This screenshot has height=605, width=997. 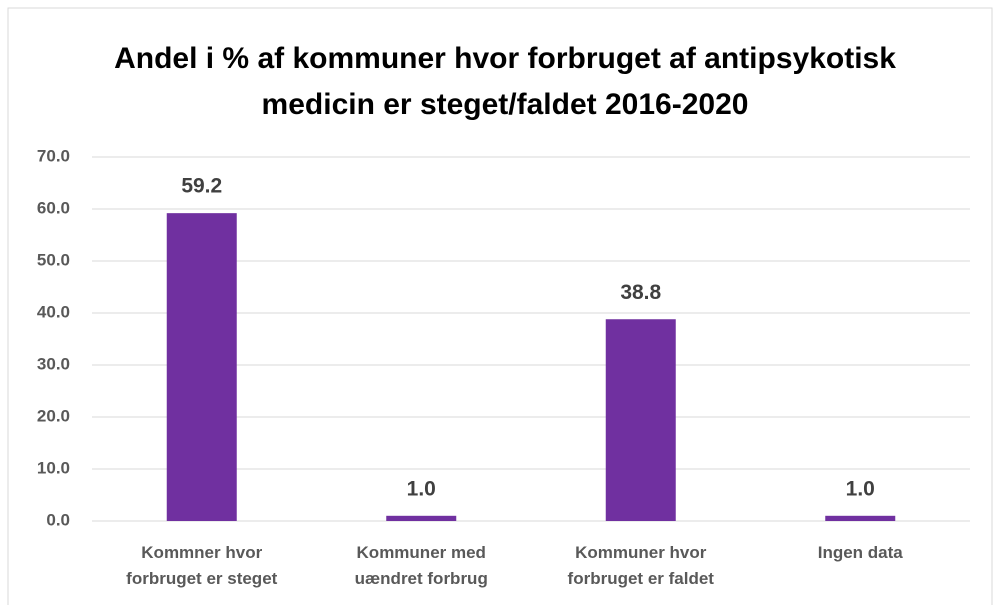 What do you see at coordinates (421, 565) in the screenshot?
I see `x-tick-label: Kommuner med uændret forbrug` at bounding box center [421, 565].